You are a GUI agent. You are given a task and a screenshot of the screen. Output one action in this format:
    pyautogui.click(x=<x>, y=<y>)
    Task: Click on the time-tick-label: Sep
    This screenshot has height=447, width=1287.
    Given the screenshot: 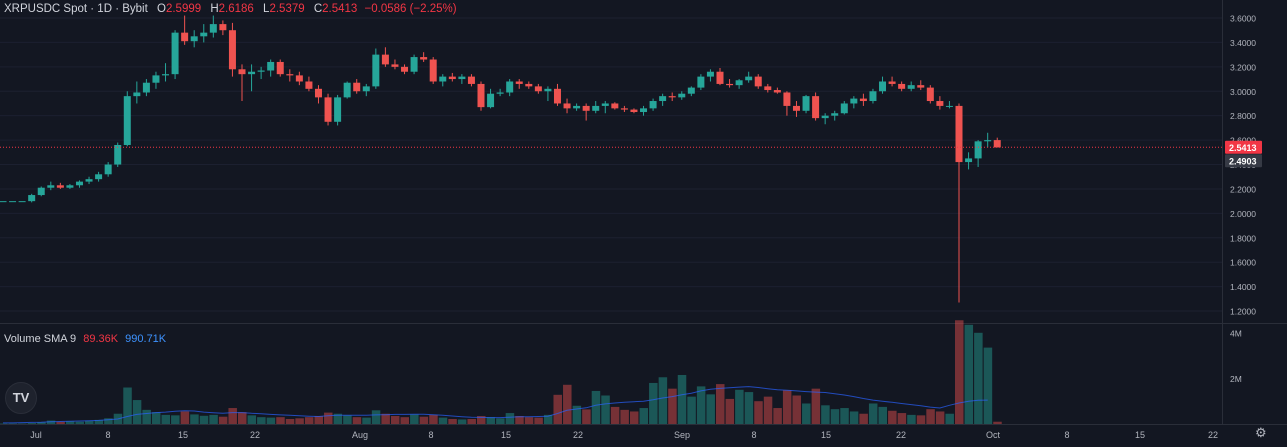 What is the action you would take?
    pyautogui.click(x=682, y=435)
    